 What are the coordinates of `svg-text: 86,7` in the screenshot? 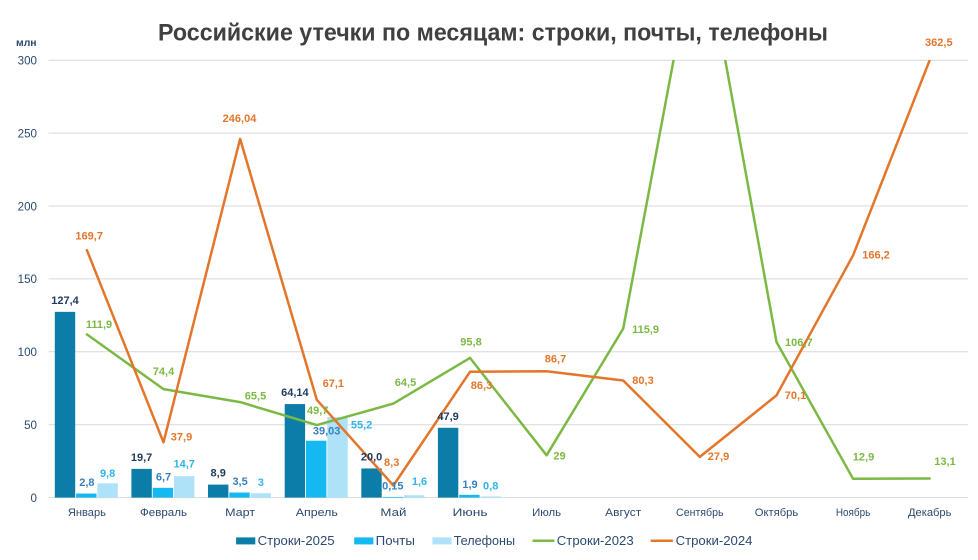 It's located at (555, 360).